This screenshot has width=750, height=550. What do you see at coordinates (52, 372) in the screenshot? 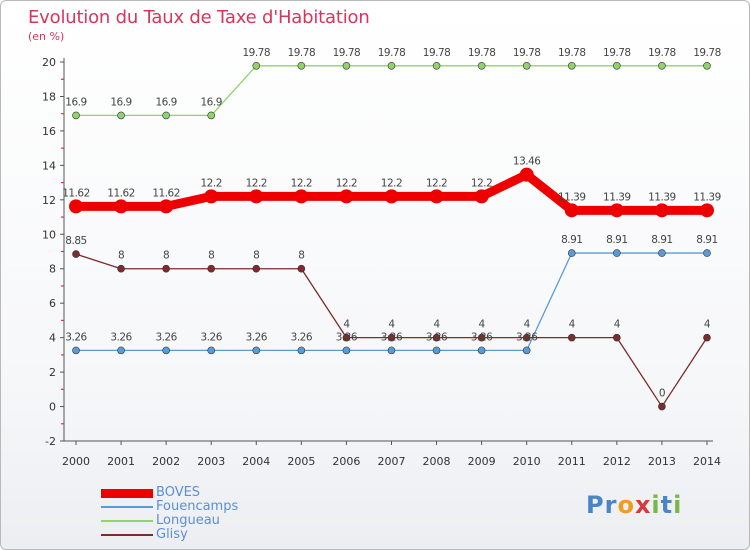
I see `y-tick-label: 2` at bounding box center [52, 372].